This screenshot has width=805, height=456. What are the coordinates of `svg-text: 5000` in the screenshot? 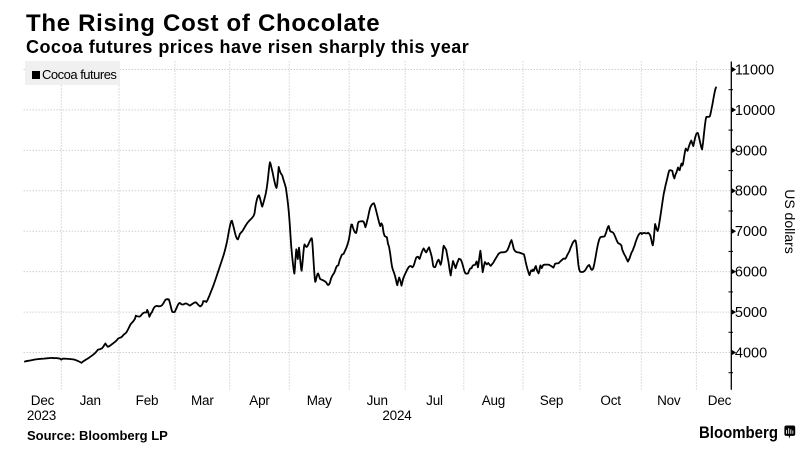 It's located at (751, 313).